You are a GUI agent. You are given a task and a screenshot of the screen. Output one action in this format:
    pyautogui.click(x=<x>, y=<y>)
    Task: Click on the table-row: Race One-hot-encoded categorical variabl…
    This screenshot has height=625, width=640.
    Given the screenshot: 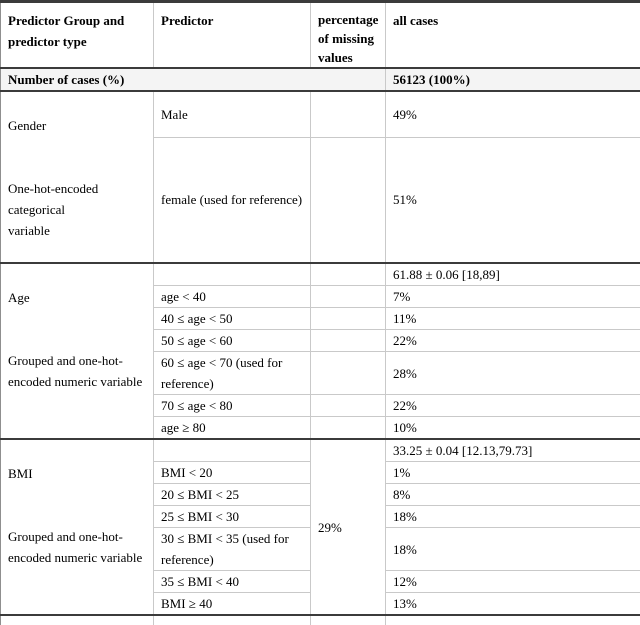 What is the action you would take?
    pyautogui.click(x=320, y=619)
    